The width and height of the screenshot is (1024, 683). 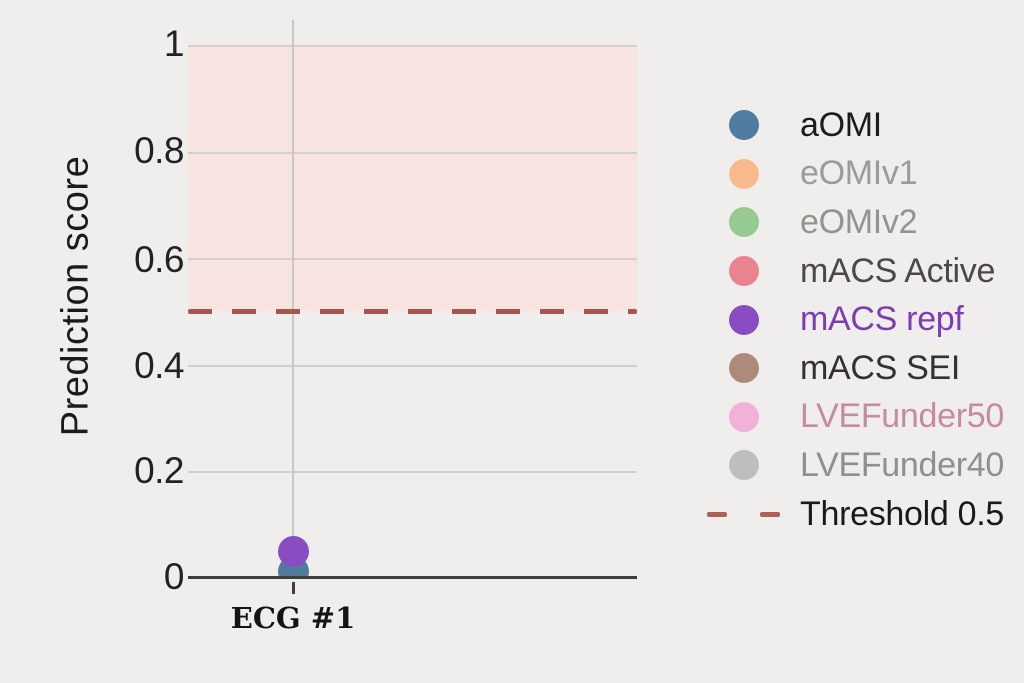 I want to click on legend-item-aomi: aOMI, so click(x=855, y=125).